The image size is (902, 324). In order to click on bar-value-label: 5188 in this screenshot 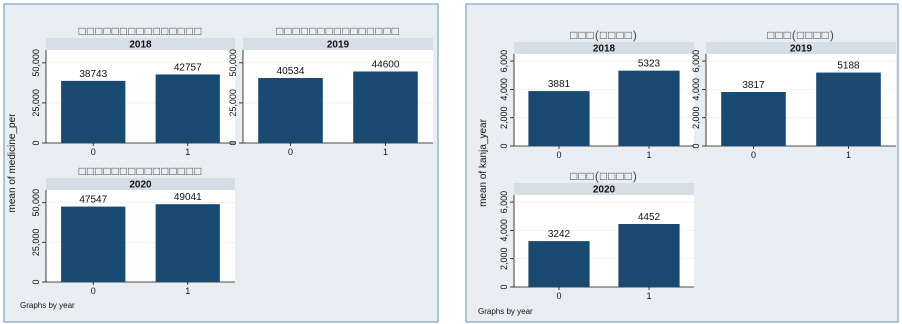, I will do `click(848, 66)`.